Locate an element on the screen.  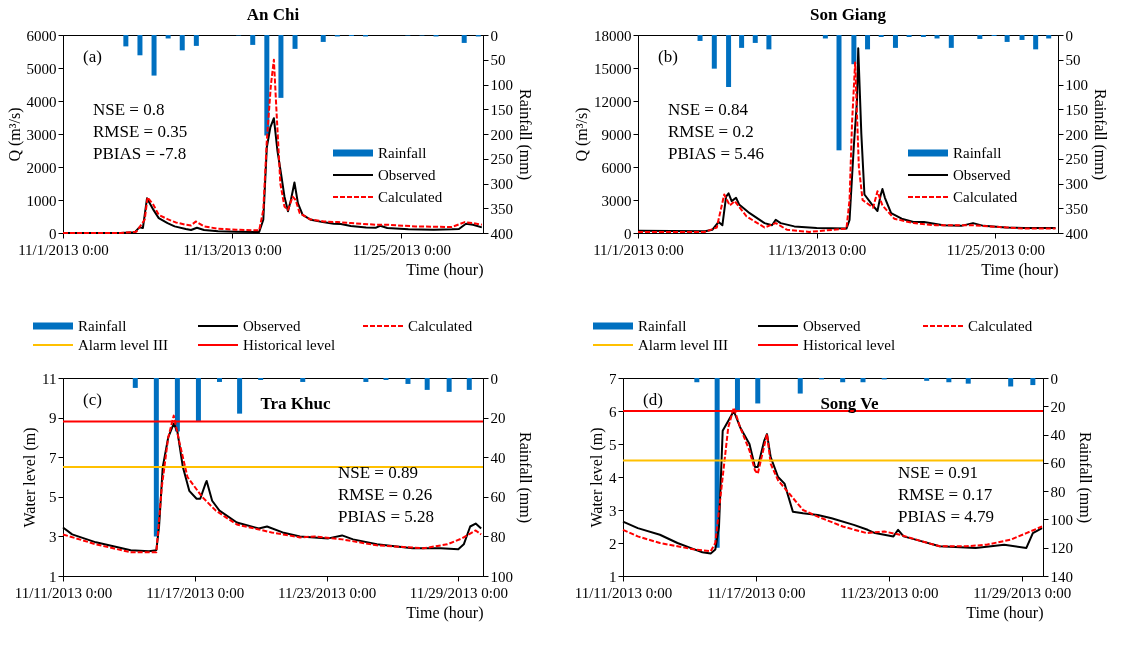
y2-tick-label: 150 is located at coordinates (501, 109).